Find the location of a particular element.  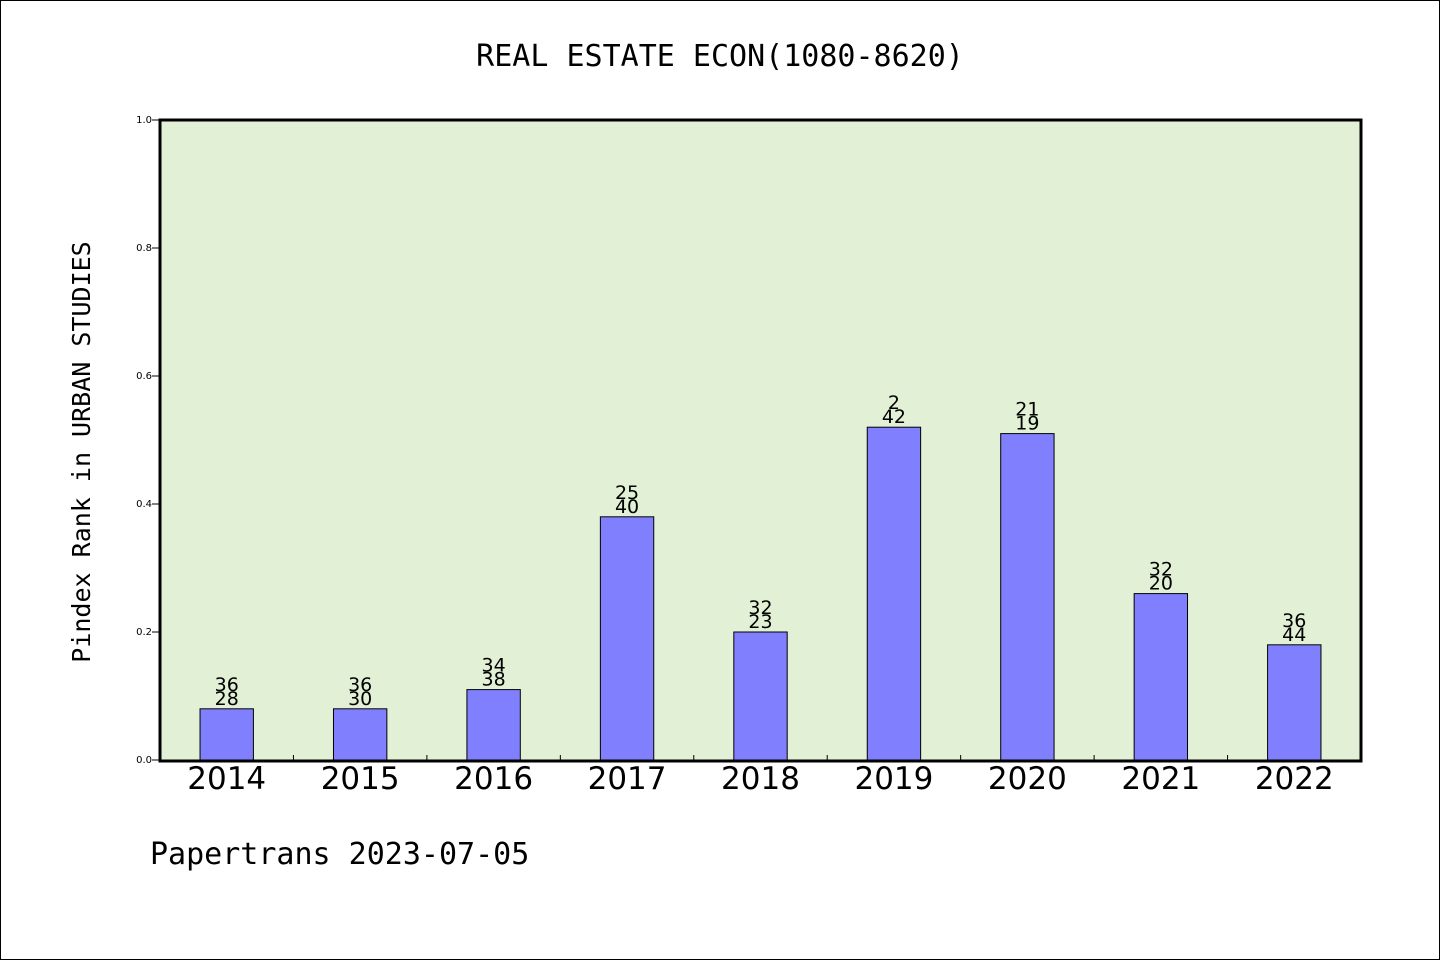

x-tick-label: 2017 is located at coordinates (627, 779).